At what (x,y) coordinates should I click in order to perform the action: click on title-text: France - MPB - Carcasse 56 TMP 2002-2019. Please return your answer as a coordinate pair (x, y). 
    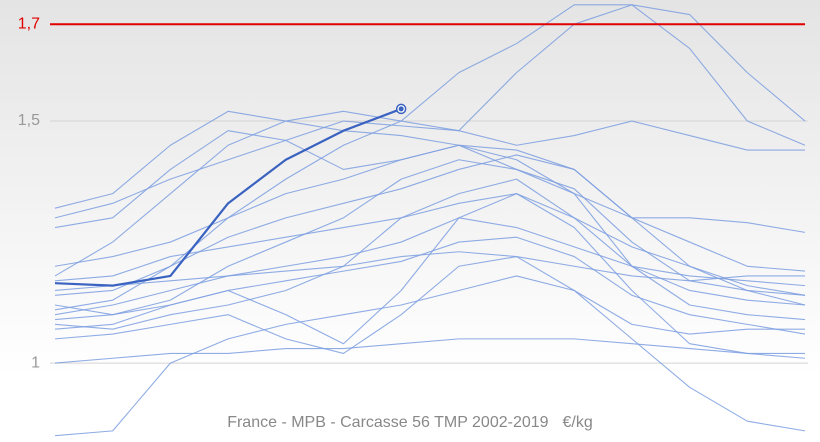
    Looking at the image, I should click on (387, 422).